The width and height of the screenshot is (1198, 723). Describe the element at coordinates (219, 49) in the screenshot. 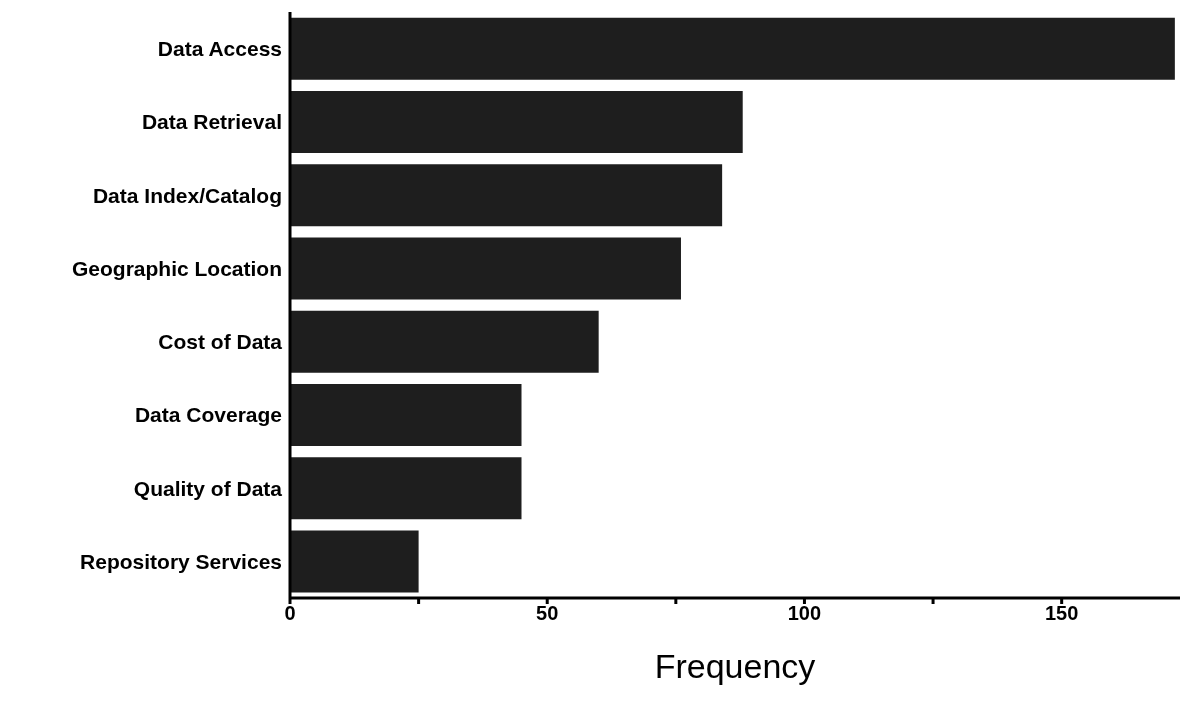

I see `y-tick-label: Data Access` at that location.